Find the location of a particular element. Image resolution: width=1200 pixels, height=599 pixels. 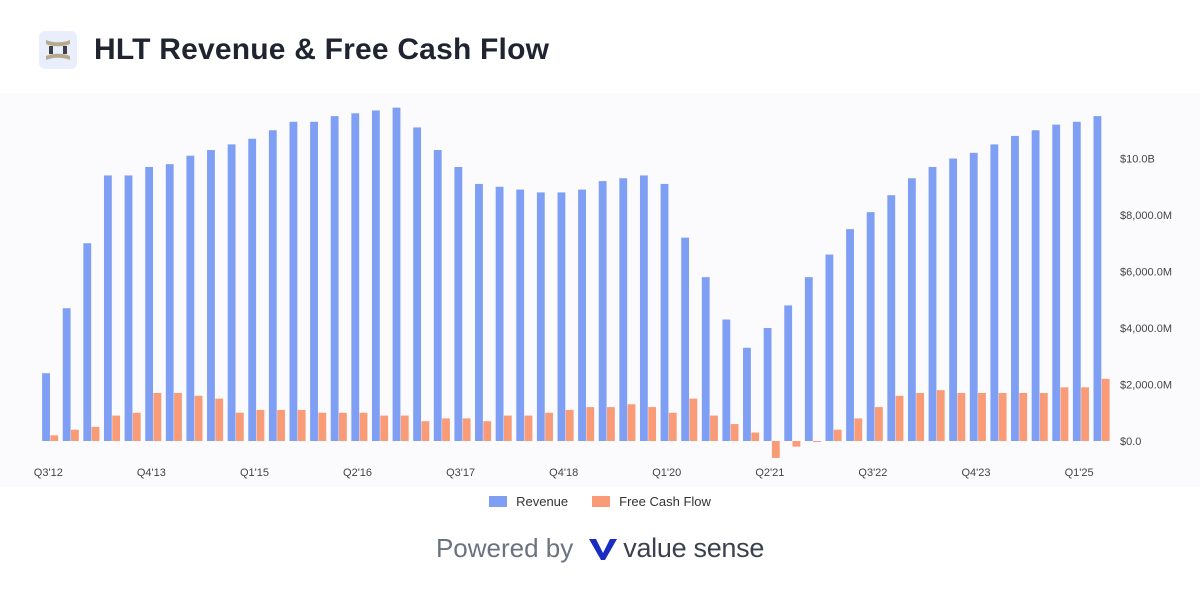

legend-item-revenue: Revenue is located at coordinates (528, 501).